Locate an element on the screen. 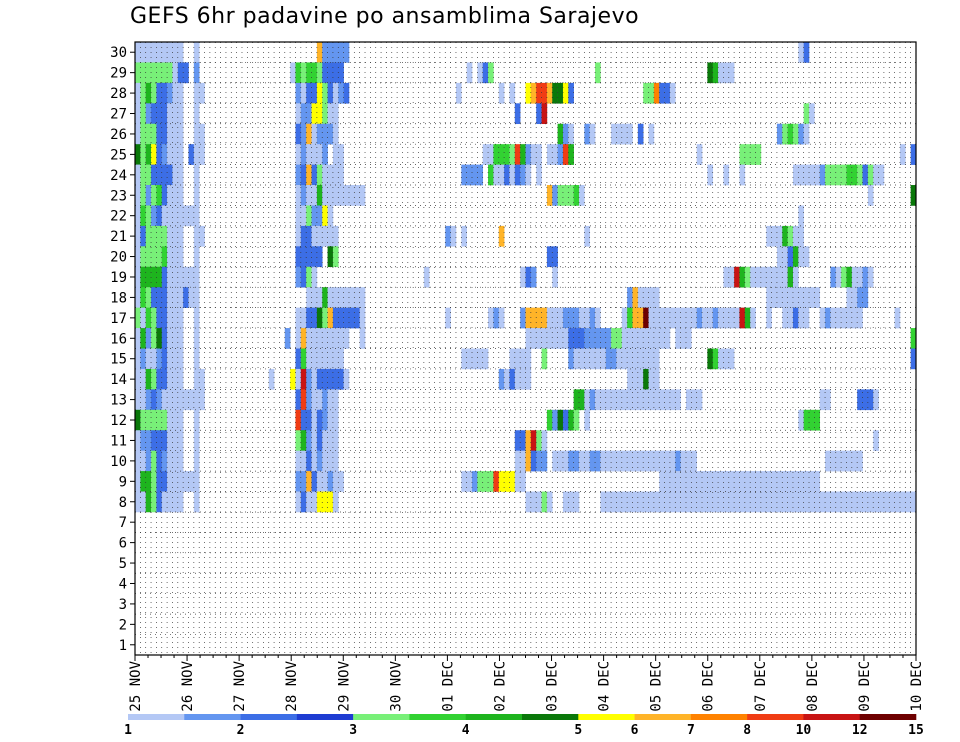 This screenshot has width=960, height=742. x-tick-label: 10 DEC is located at coordinates (917, 686).